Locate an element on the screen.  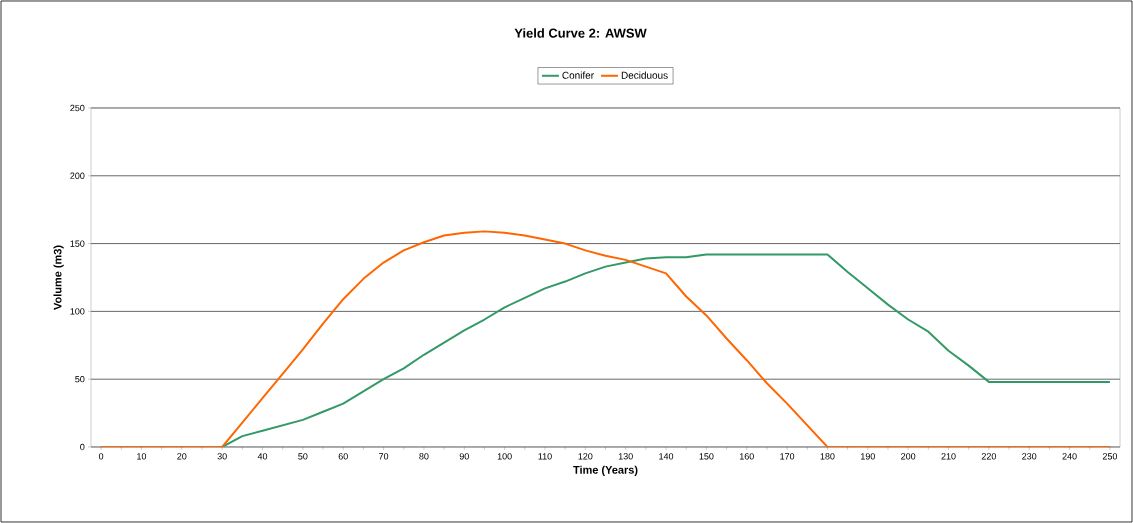
x-tick-label: 160 is located at coordinates (746, 456).